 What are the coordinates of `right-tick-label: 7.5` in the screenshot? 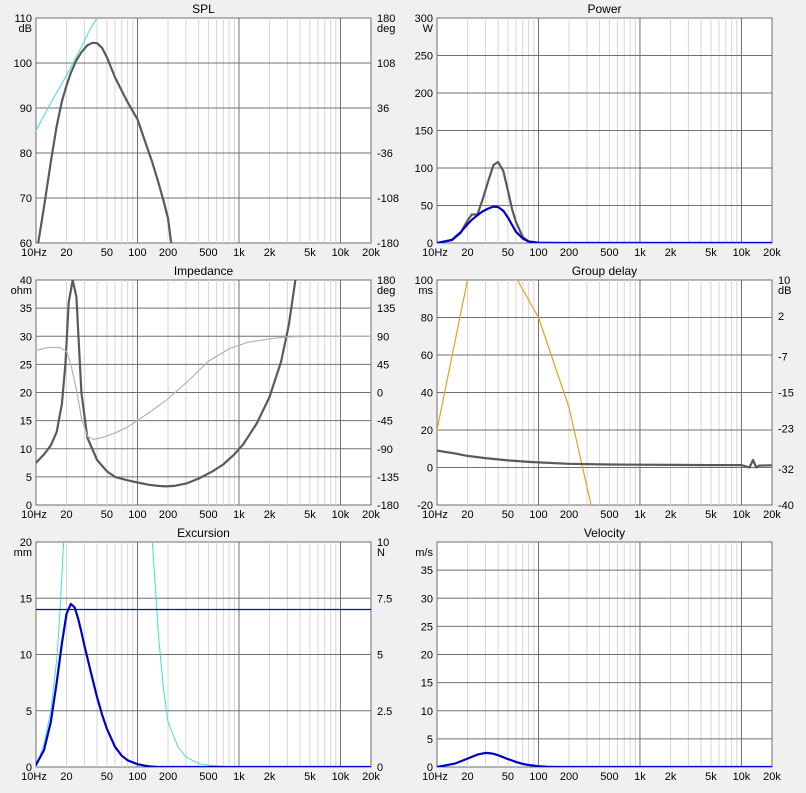 It's located at (384, 599).